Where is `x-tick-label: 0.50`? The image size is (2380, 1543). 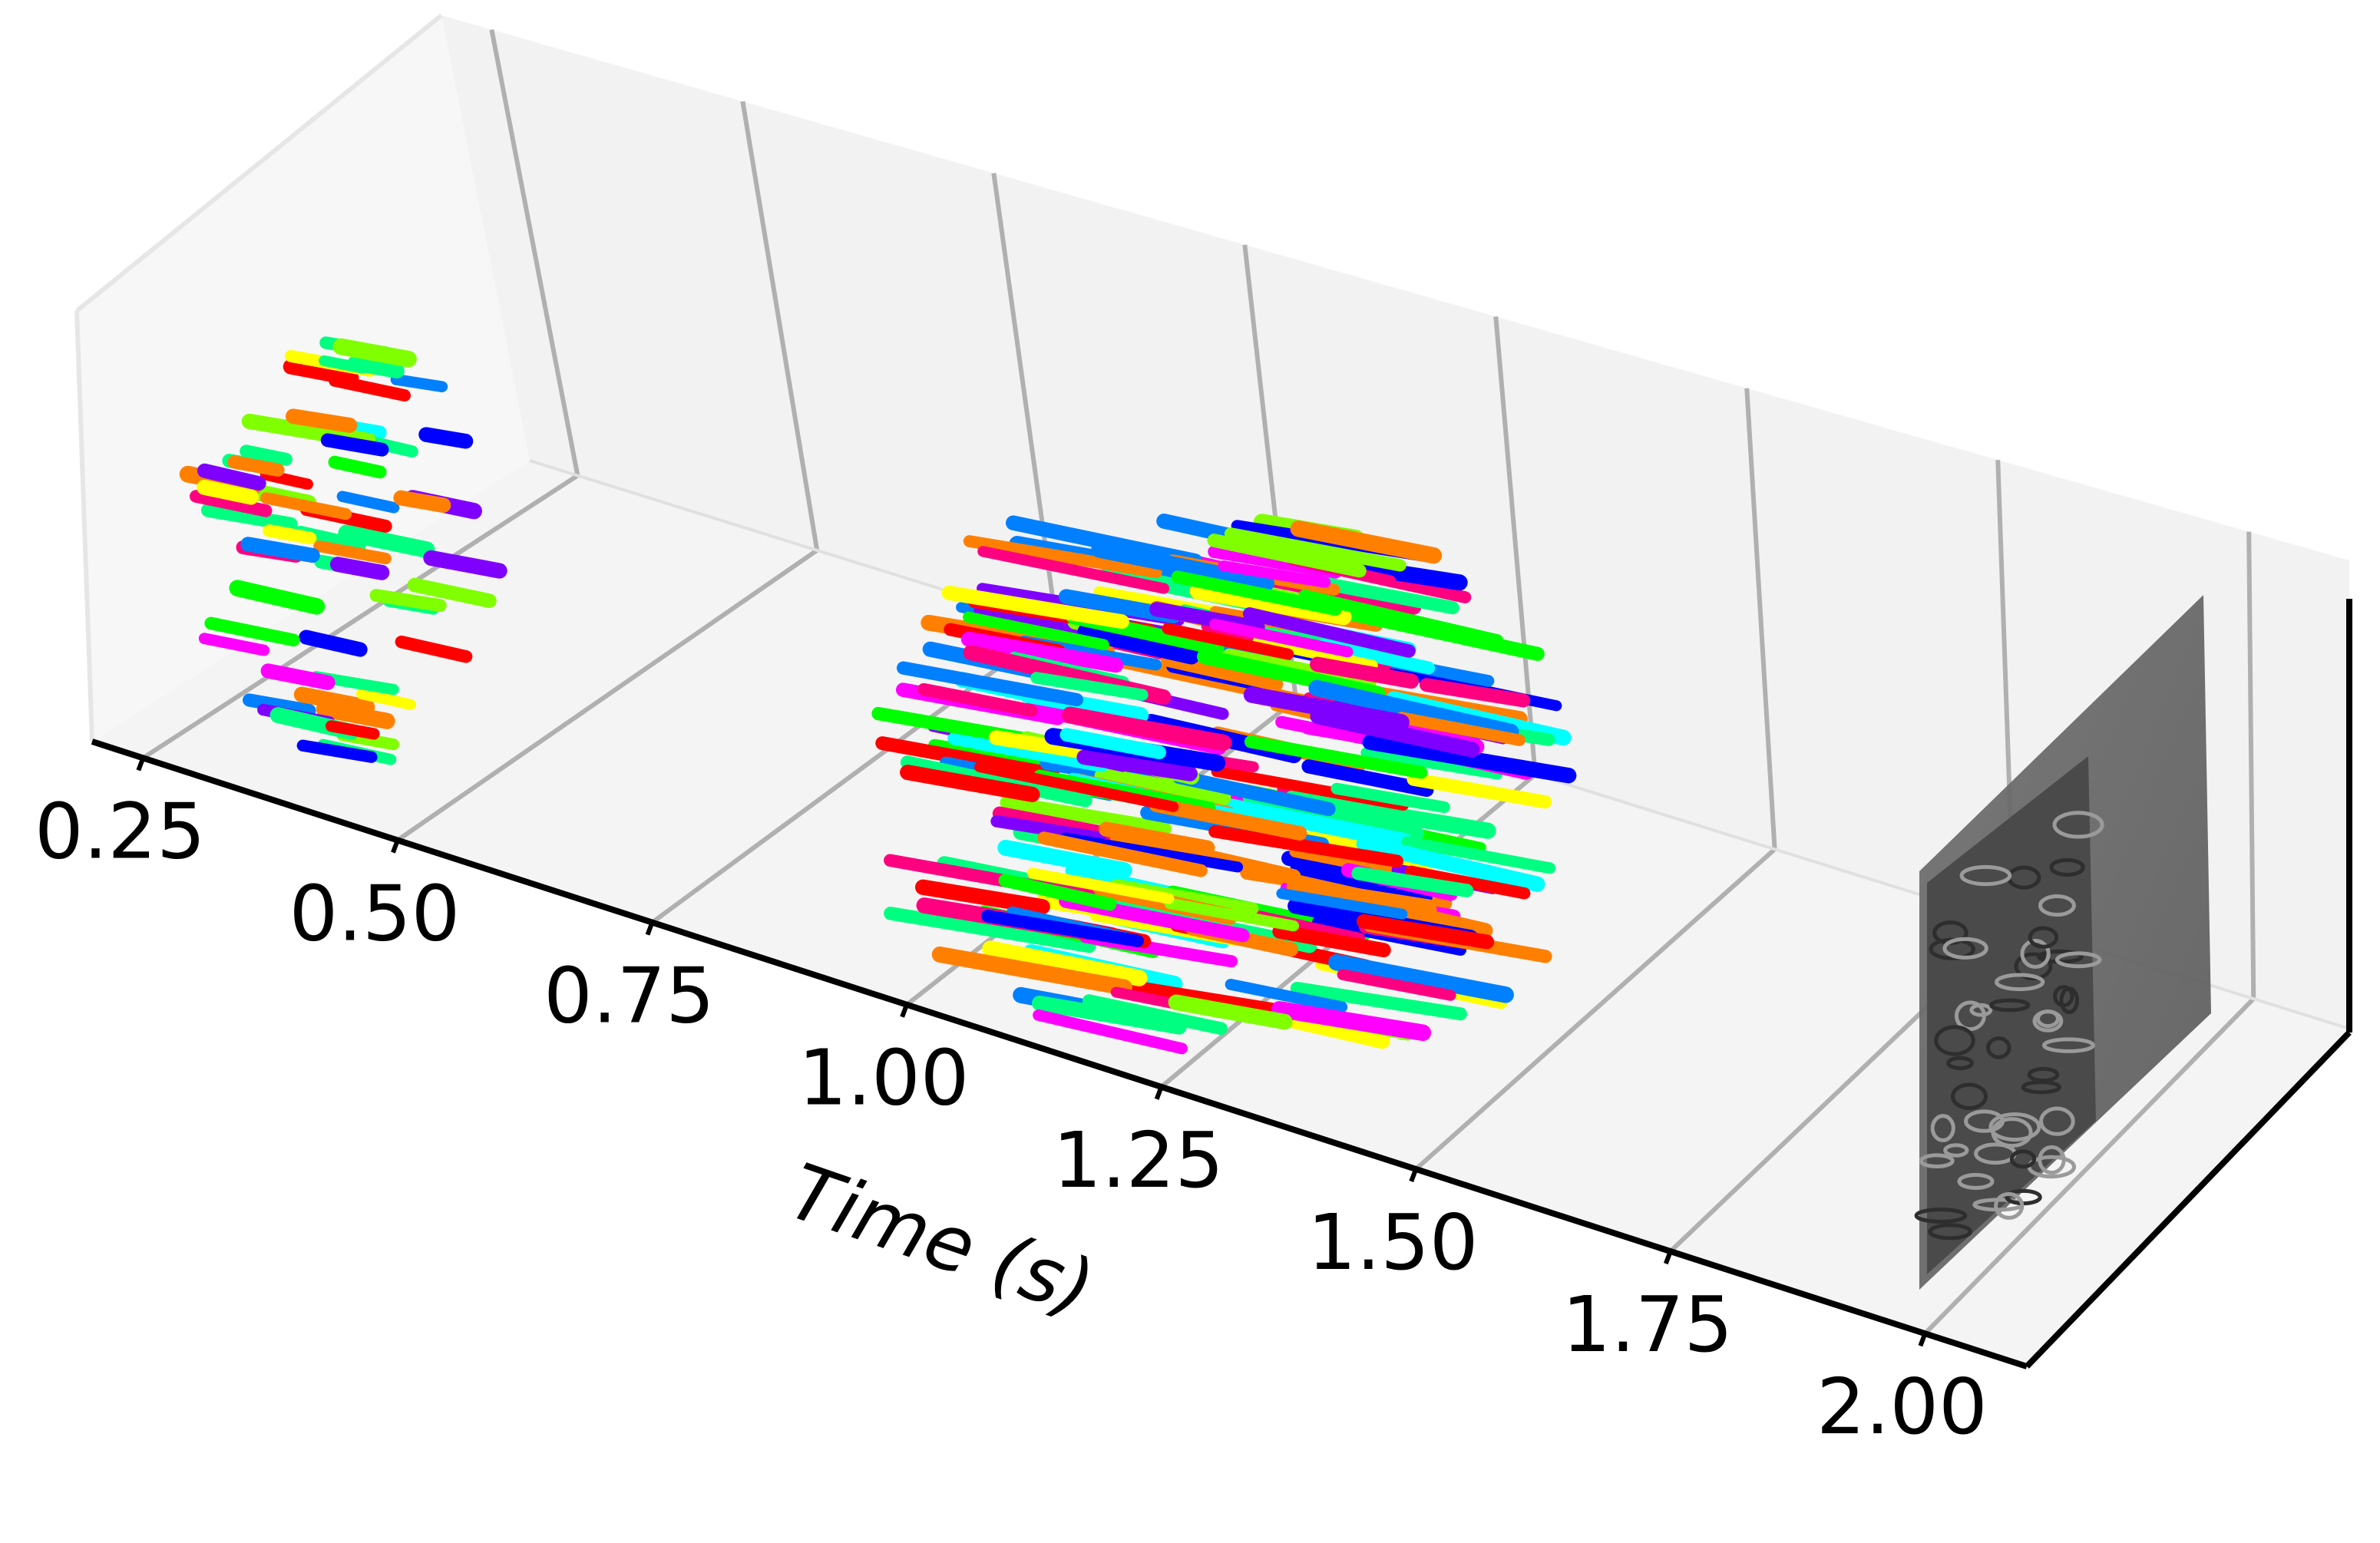
x-tick-label: 0.50 is located at coordinates (375, 914).